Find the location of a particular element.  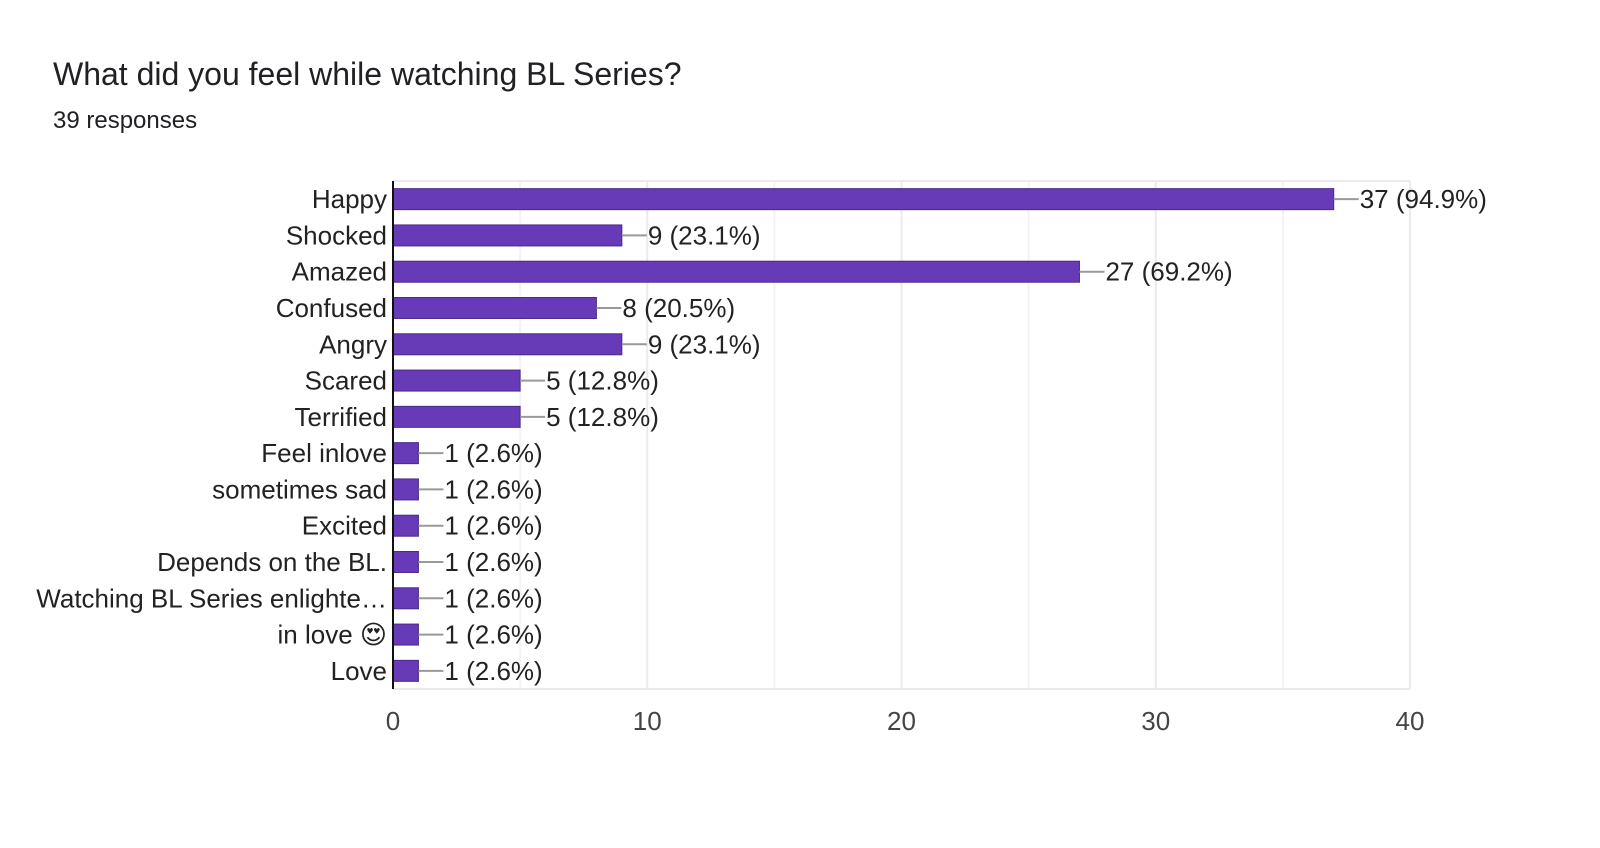

response-count: 39 responses is located at coordinates (125, 120).